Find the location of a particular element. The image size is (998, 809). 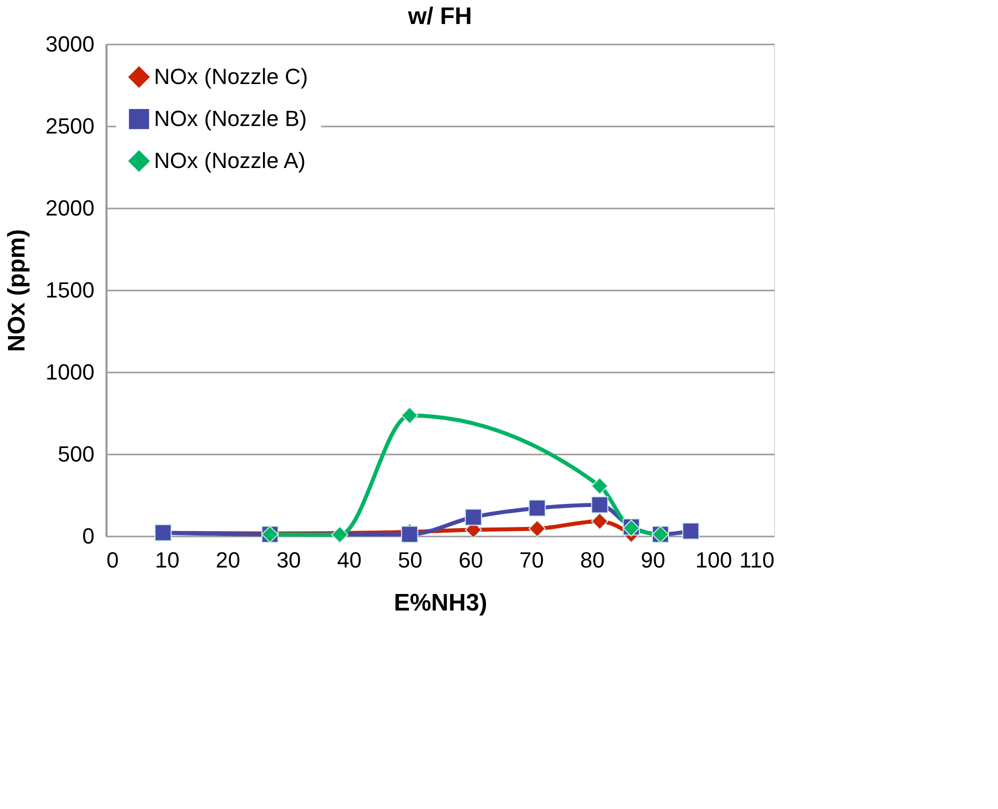

legend-label: NOx (Nozzle B) is located at coordinates (230, 118).